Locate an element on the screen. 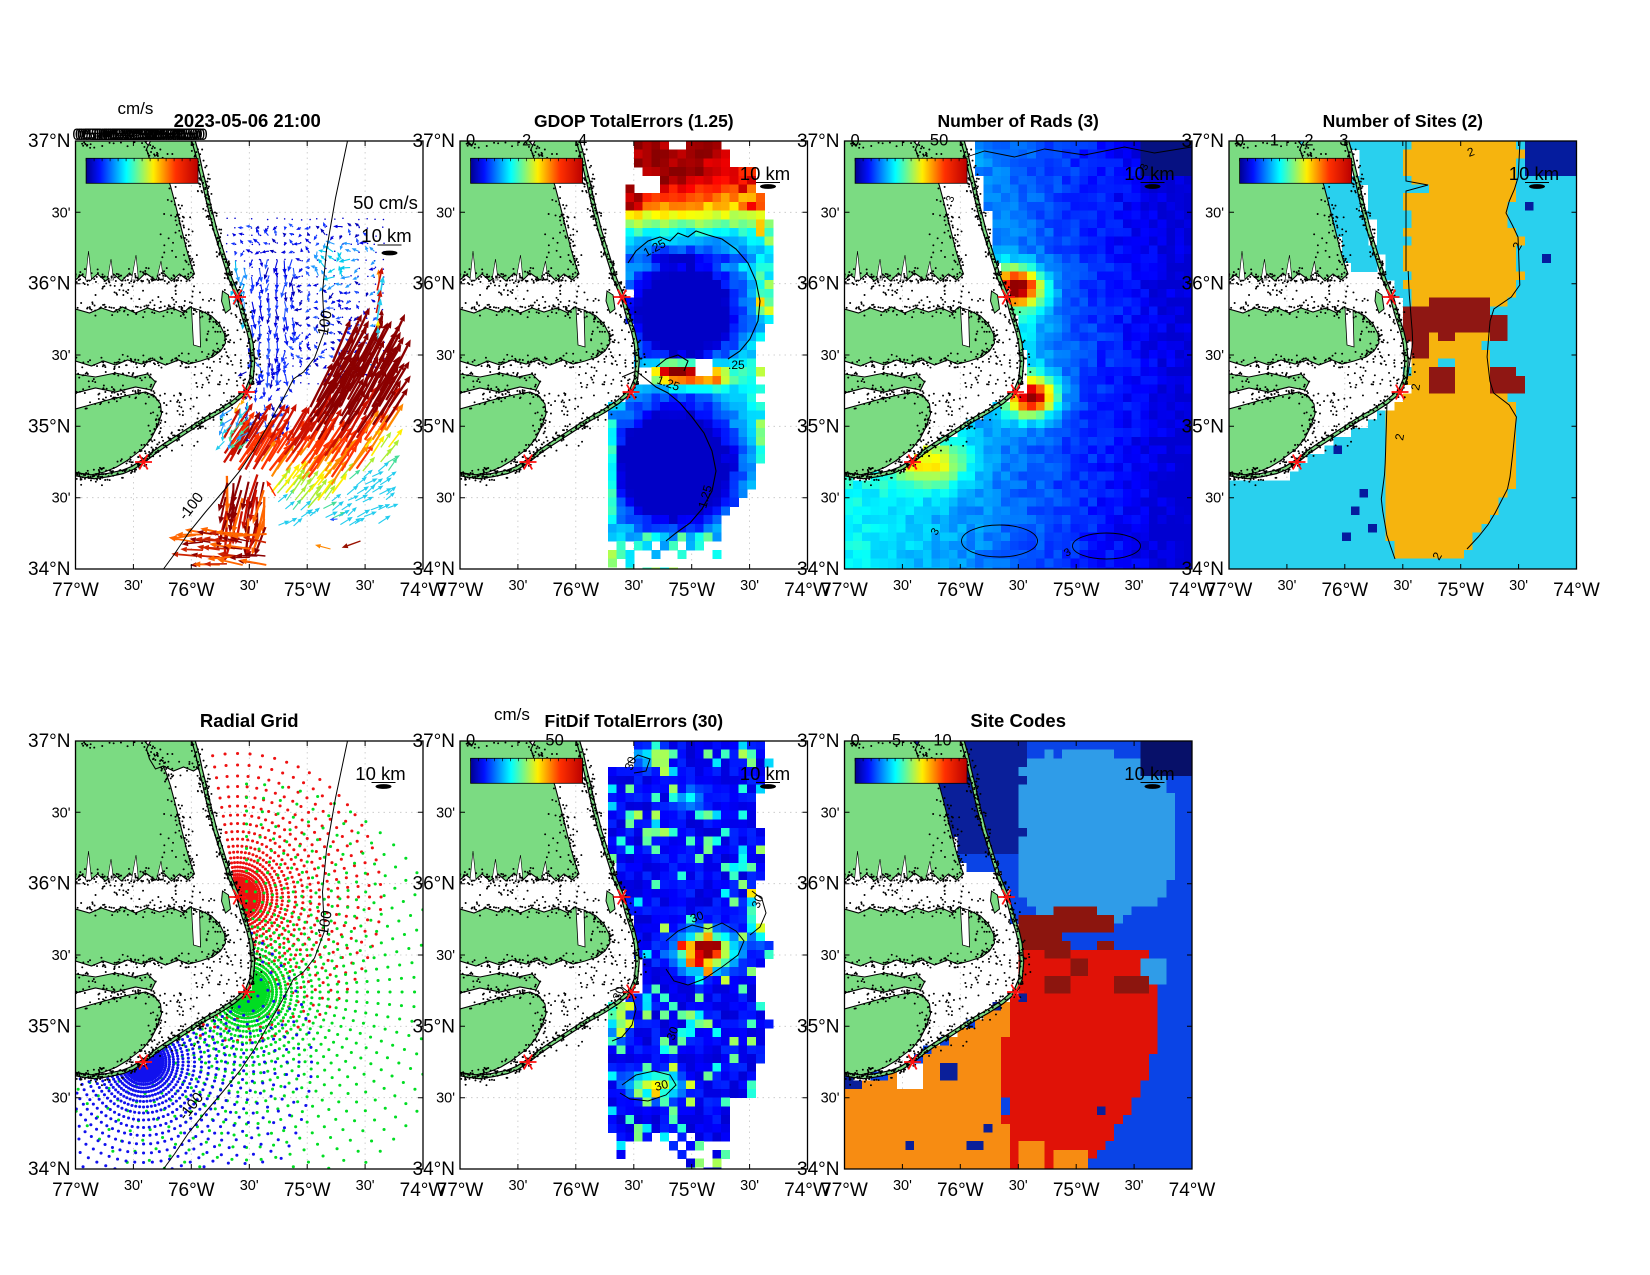  svg-text: 20 is located at coordinates (124, 135).